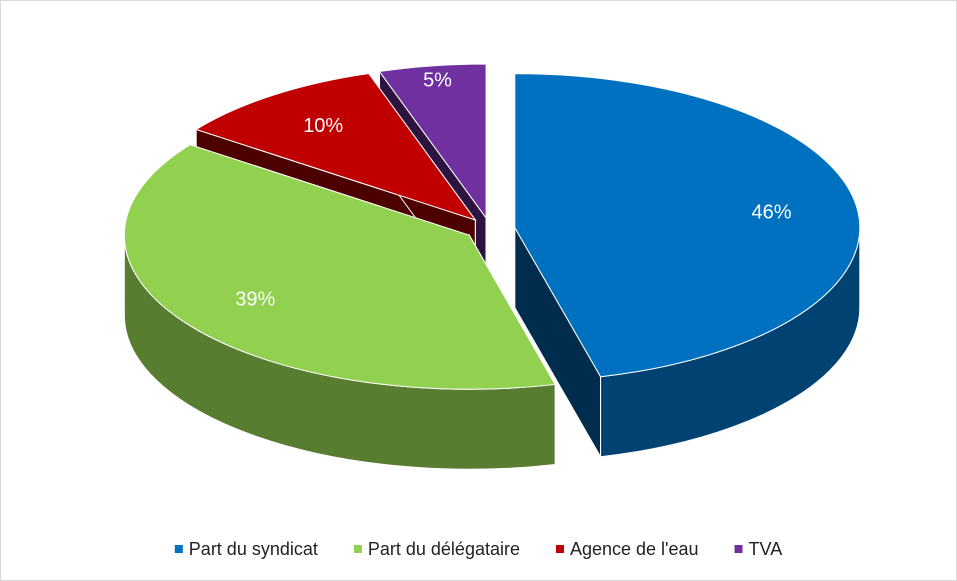 The height and width of the screenshot is (581, 957). I want to click on data-label: 10%, so click(323, 126).